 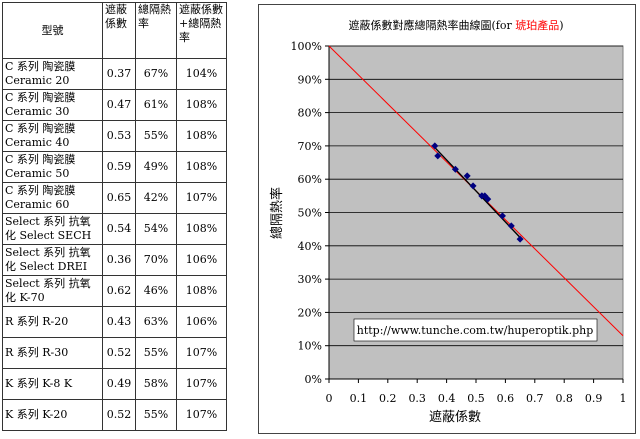 What do you see at coordinates (119, 198) in the screenshot?
I see `cell-shading-coefficient: 0.65` at bounding box center [119, 198].